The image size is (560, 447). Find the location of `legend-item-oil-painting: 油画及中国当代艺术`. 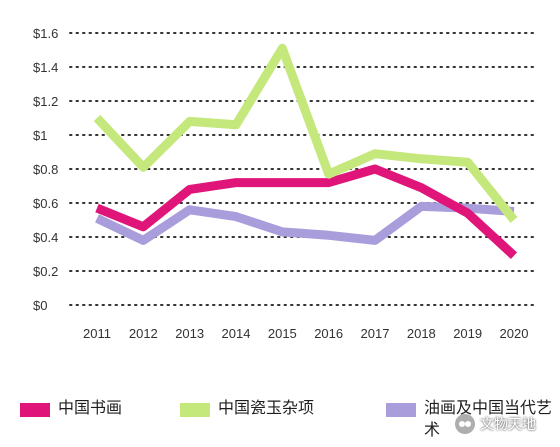

legend-item-oil-painting: 油画及中国当代艺术 is located at coordinates (470, 419).